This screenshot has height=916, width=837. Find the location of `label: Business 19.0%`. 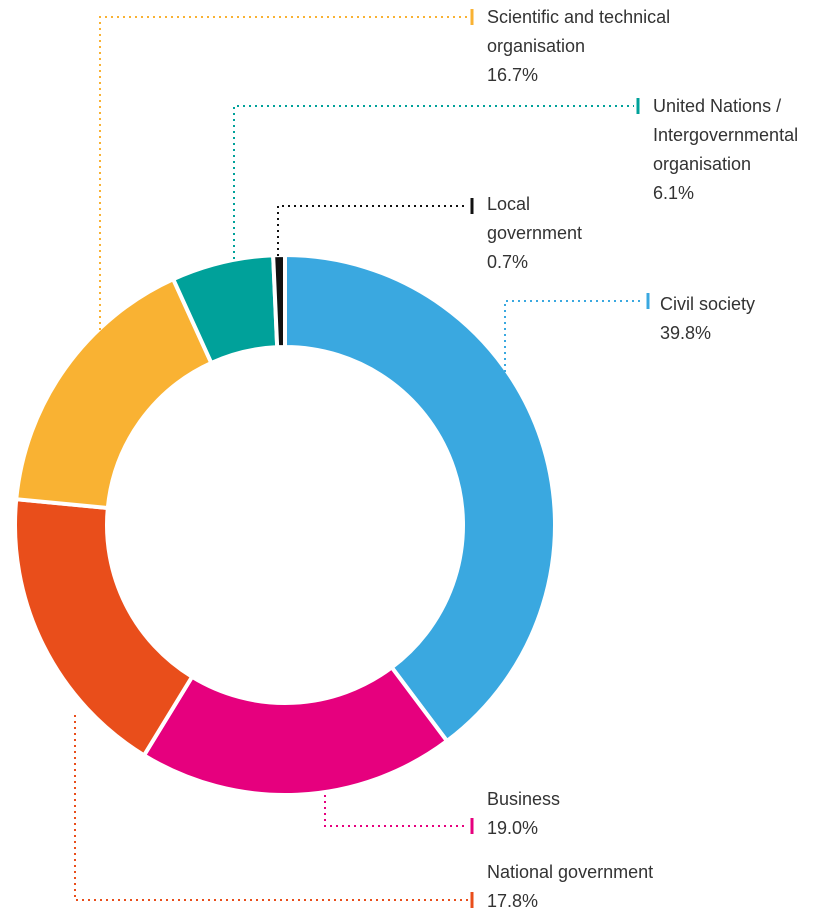

label: Business 19.0% is located at coordinates (637, 814).